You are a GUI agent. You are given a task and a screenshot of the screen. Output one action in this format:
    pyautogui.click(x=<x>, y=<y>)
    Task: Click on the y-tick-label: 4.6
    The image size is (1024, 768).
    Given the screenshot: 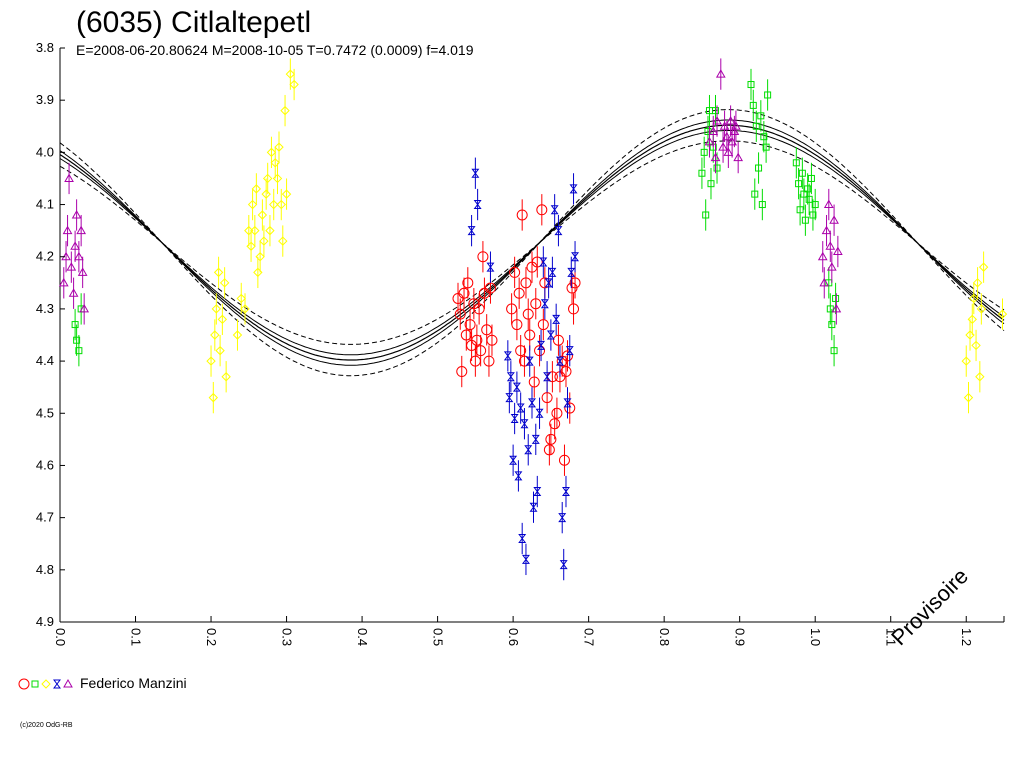 What is the action you would take?
    pyautogui.click(x=45, y=464)
    